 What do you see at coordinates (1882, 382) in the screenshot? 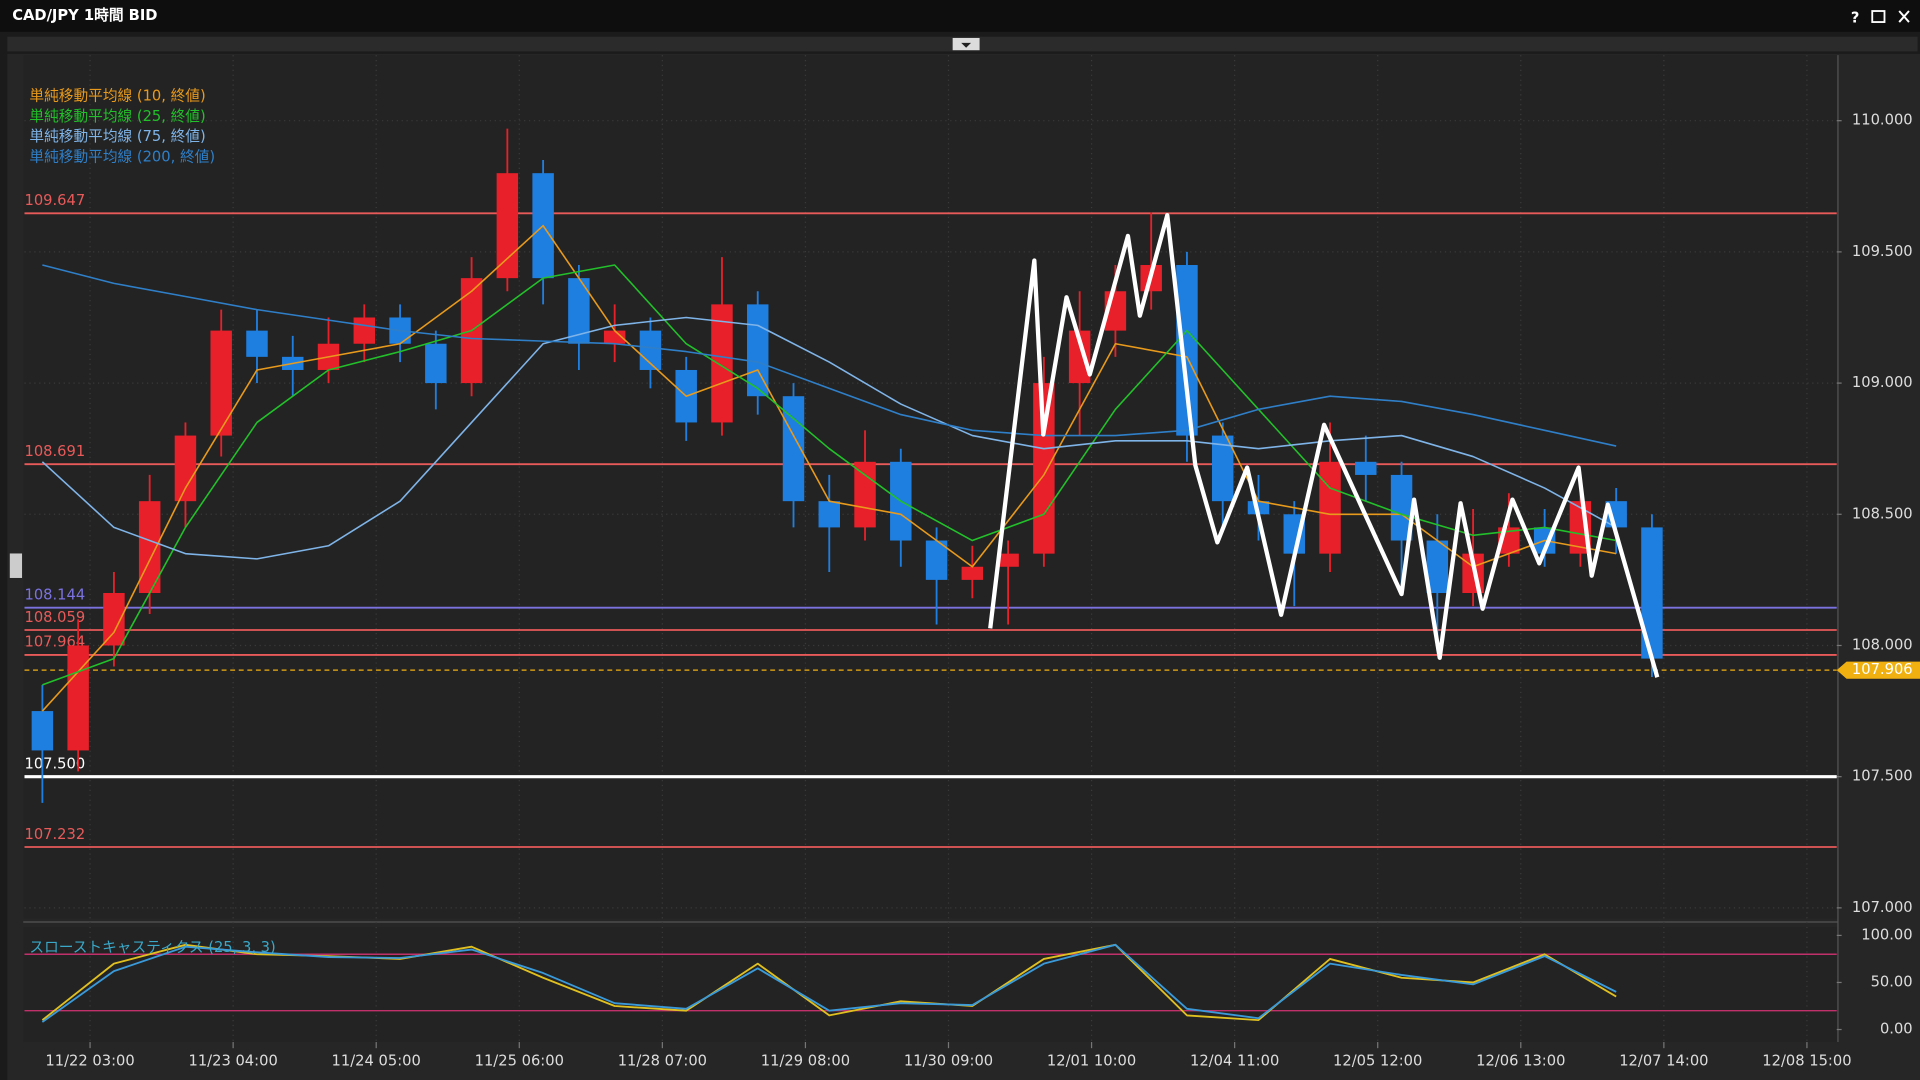
I see `y-tick-label: 109.000` at bounding box center [1882, 382].